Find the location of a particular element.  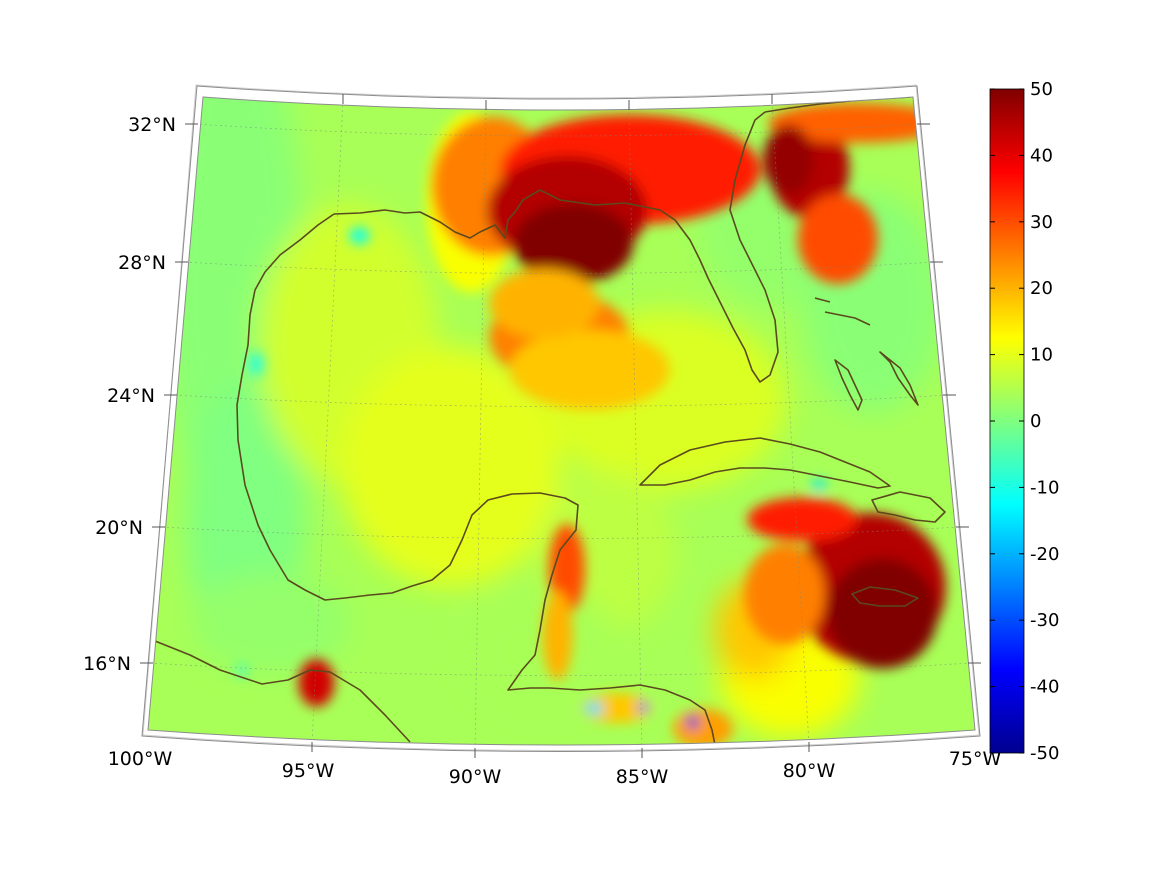

colorbar-label: 30 is located at coordinates (1041, 222).